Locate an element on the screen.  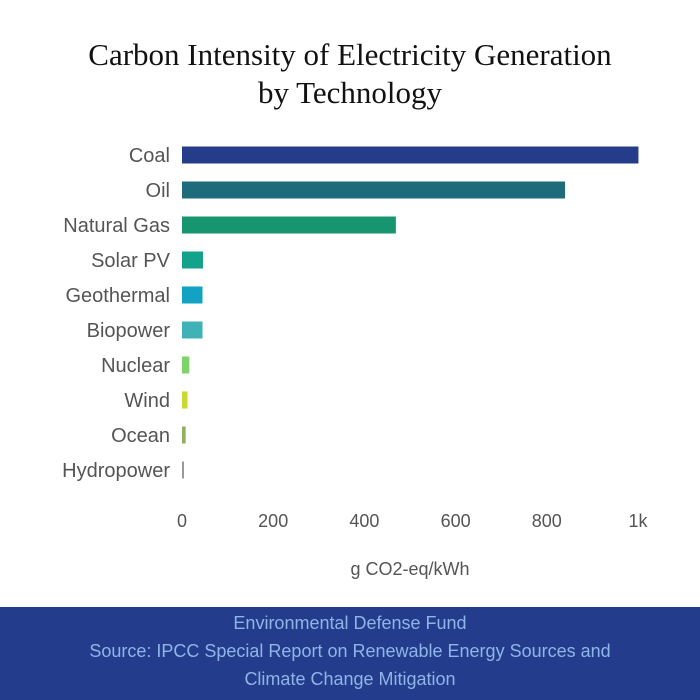
category-label-solar-pv: Solar PV is located at coordinates (131, 261).